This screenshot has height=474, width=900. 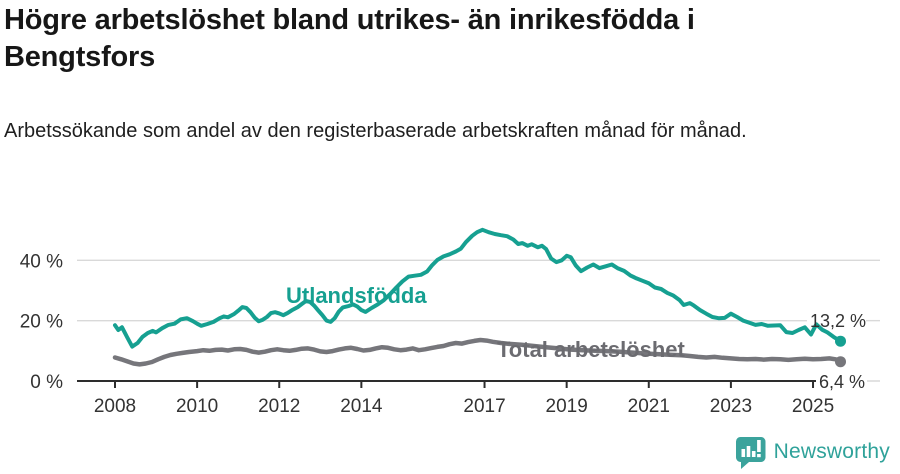 I want to click on x-tick-label: 2017, so click(x=484, y=406).